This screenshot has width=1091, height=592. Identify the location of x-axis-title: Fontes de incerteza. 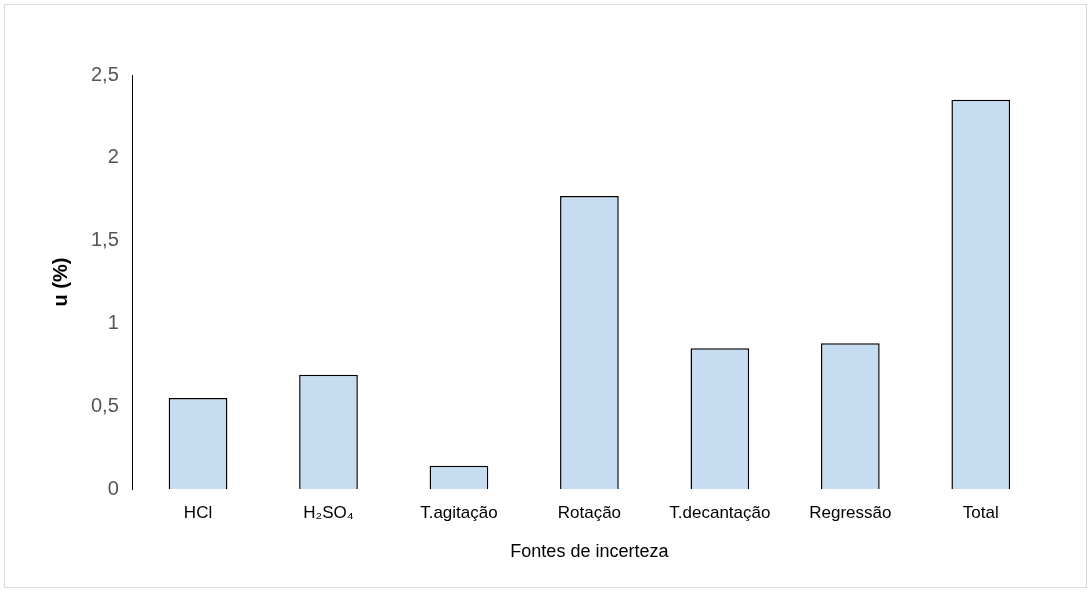
(590, 551).